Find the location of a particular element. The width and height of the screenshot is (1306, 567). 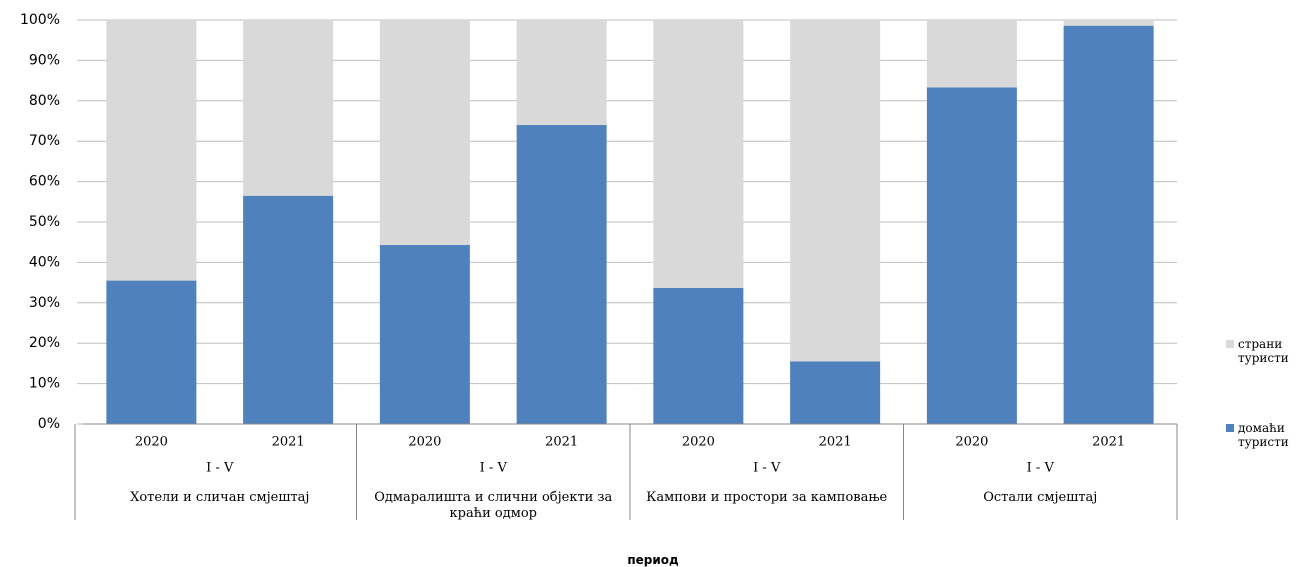

y-tick-label: 40% is located at coordinates (44, 262).